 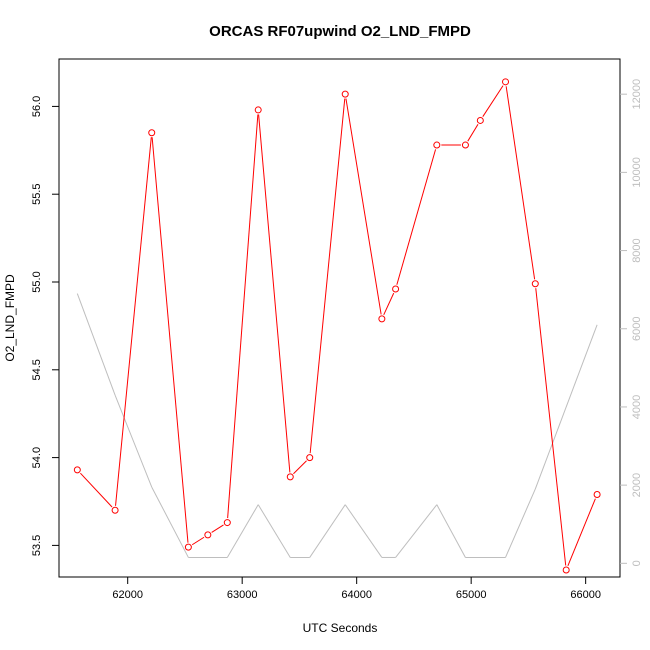 What do you see at coordinates (10, 318) in the screenshot?
I see `y-axis-label: O2_LND_FMPD` at bounding box center [10, 318].